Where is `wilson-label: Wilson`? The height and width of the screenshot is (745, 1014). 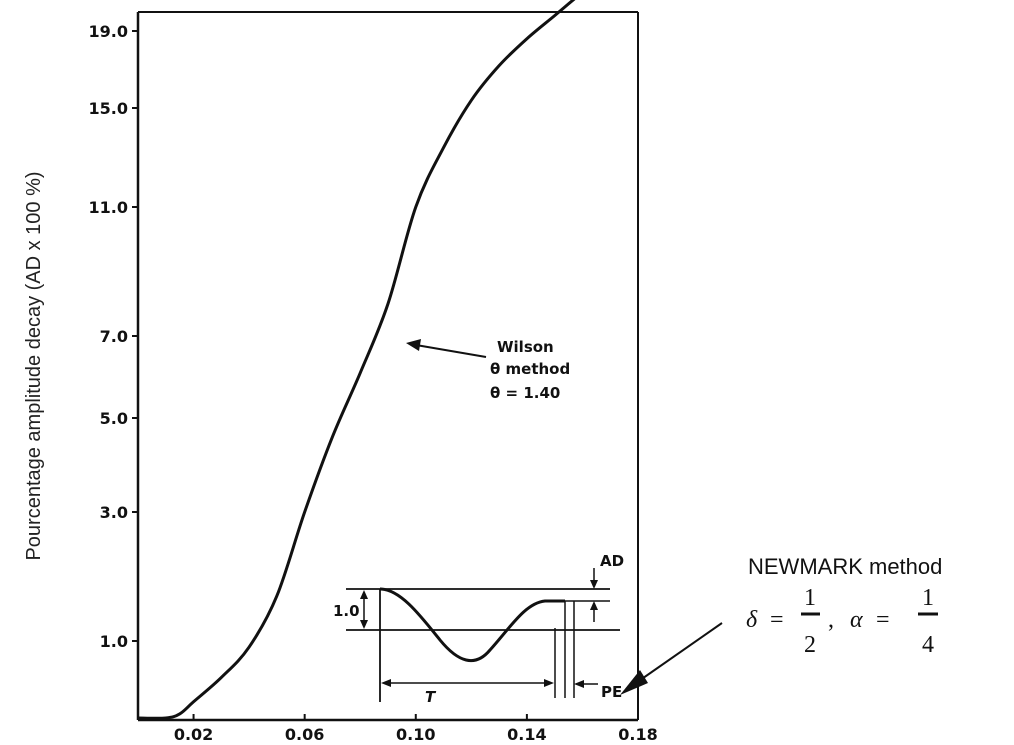
wilson-label: Wilson is located at coordinates (525, 347).